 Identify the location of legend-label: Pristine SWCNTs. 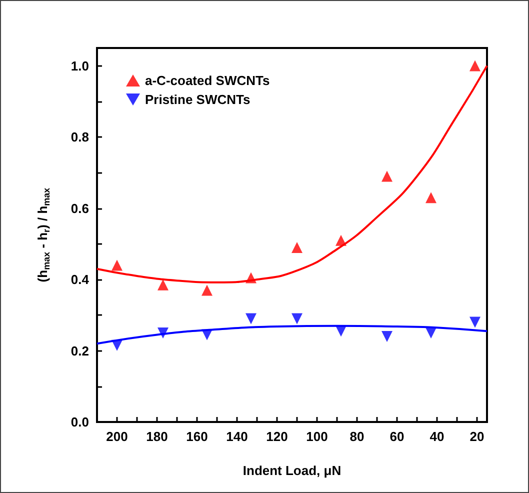
(197, 99).